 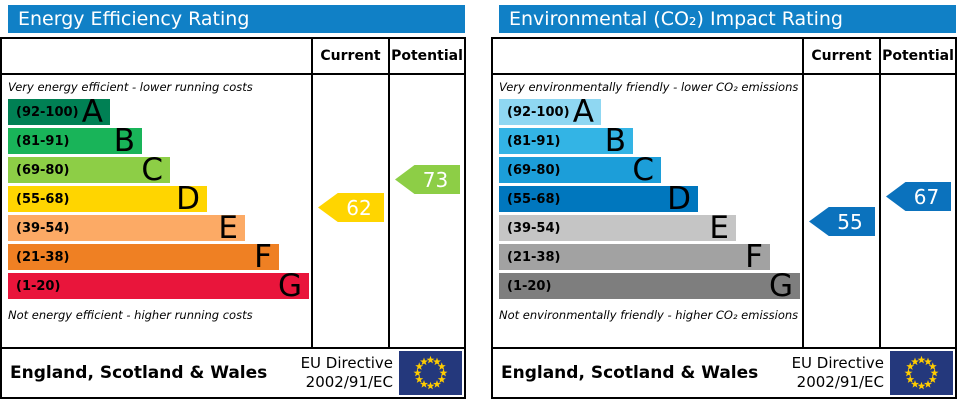 What do you see at coordinates (435, 179) in the screenshot?
I see `potential-rating-value: 73` at bounding box center [435, 179].